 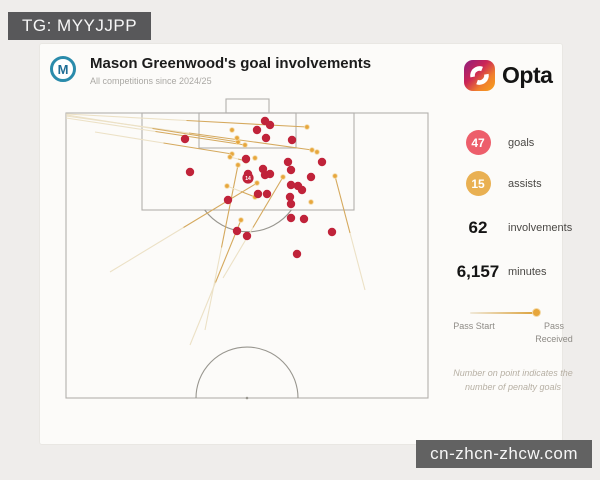 I want to click on page-title: Mason Greenwood's goal involvements, so click(x=231, y=63).